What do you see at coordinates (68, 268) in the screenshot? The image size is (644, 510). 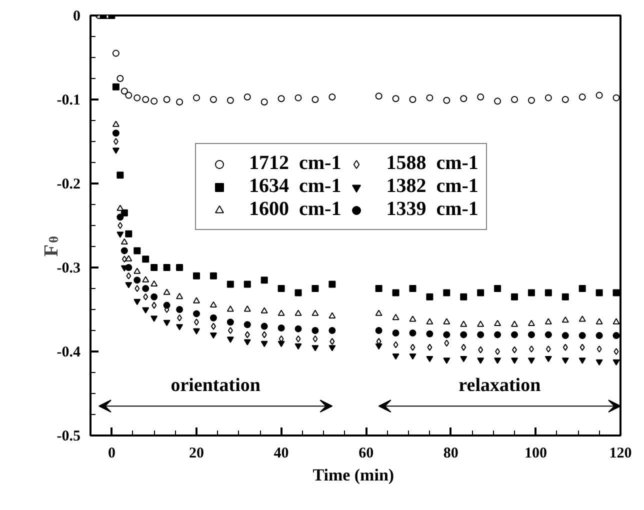 I see `y-tick-label: -0.3` at bounding box center [68, 268].